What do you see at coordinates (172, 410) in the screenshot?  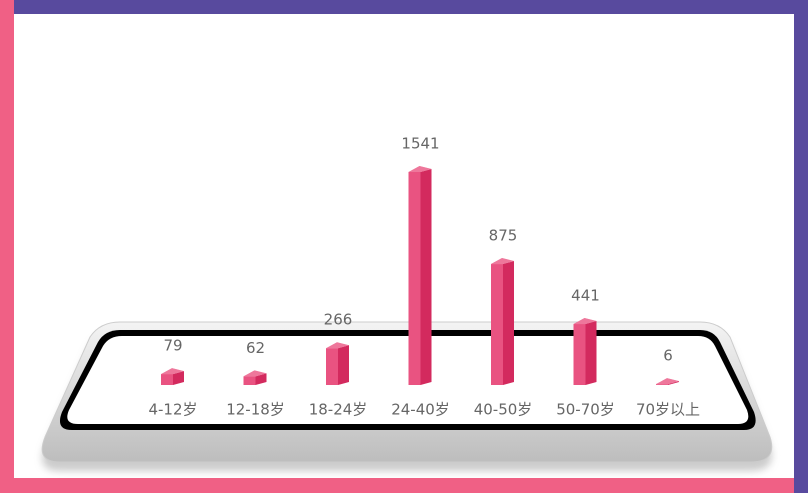 I see `x-tick-label: 4-12岁` at bounding box center [172, 410].